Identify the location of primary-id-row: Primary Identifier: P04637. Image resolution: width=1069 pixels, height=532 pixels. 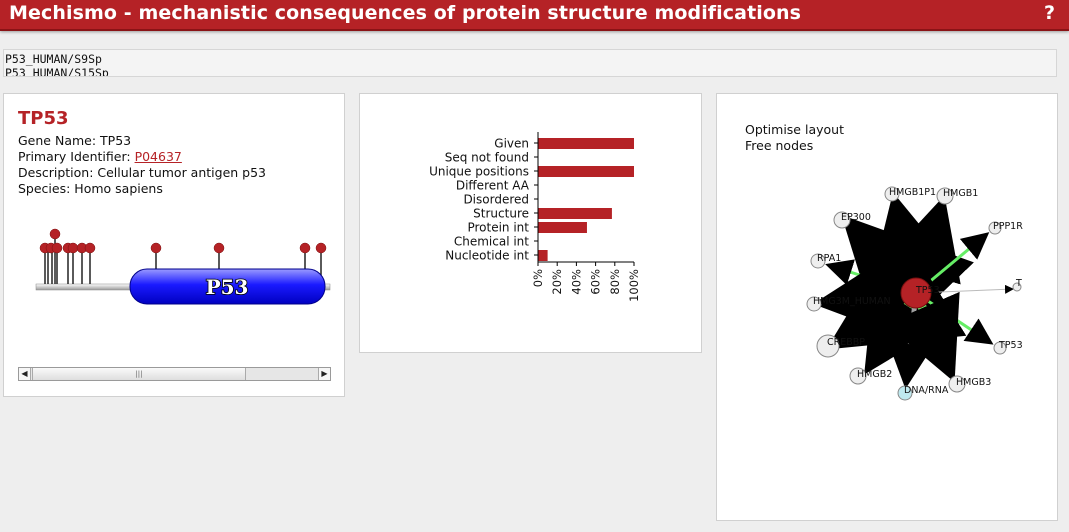
(142, 157).